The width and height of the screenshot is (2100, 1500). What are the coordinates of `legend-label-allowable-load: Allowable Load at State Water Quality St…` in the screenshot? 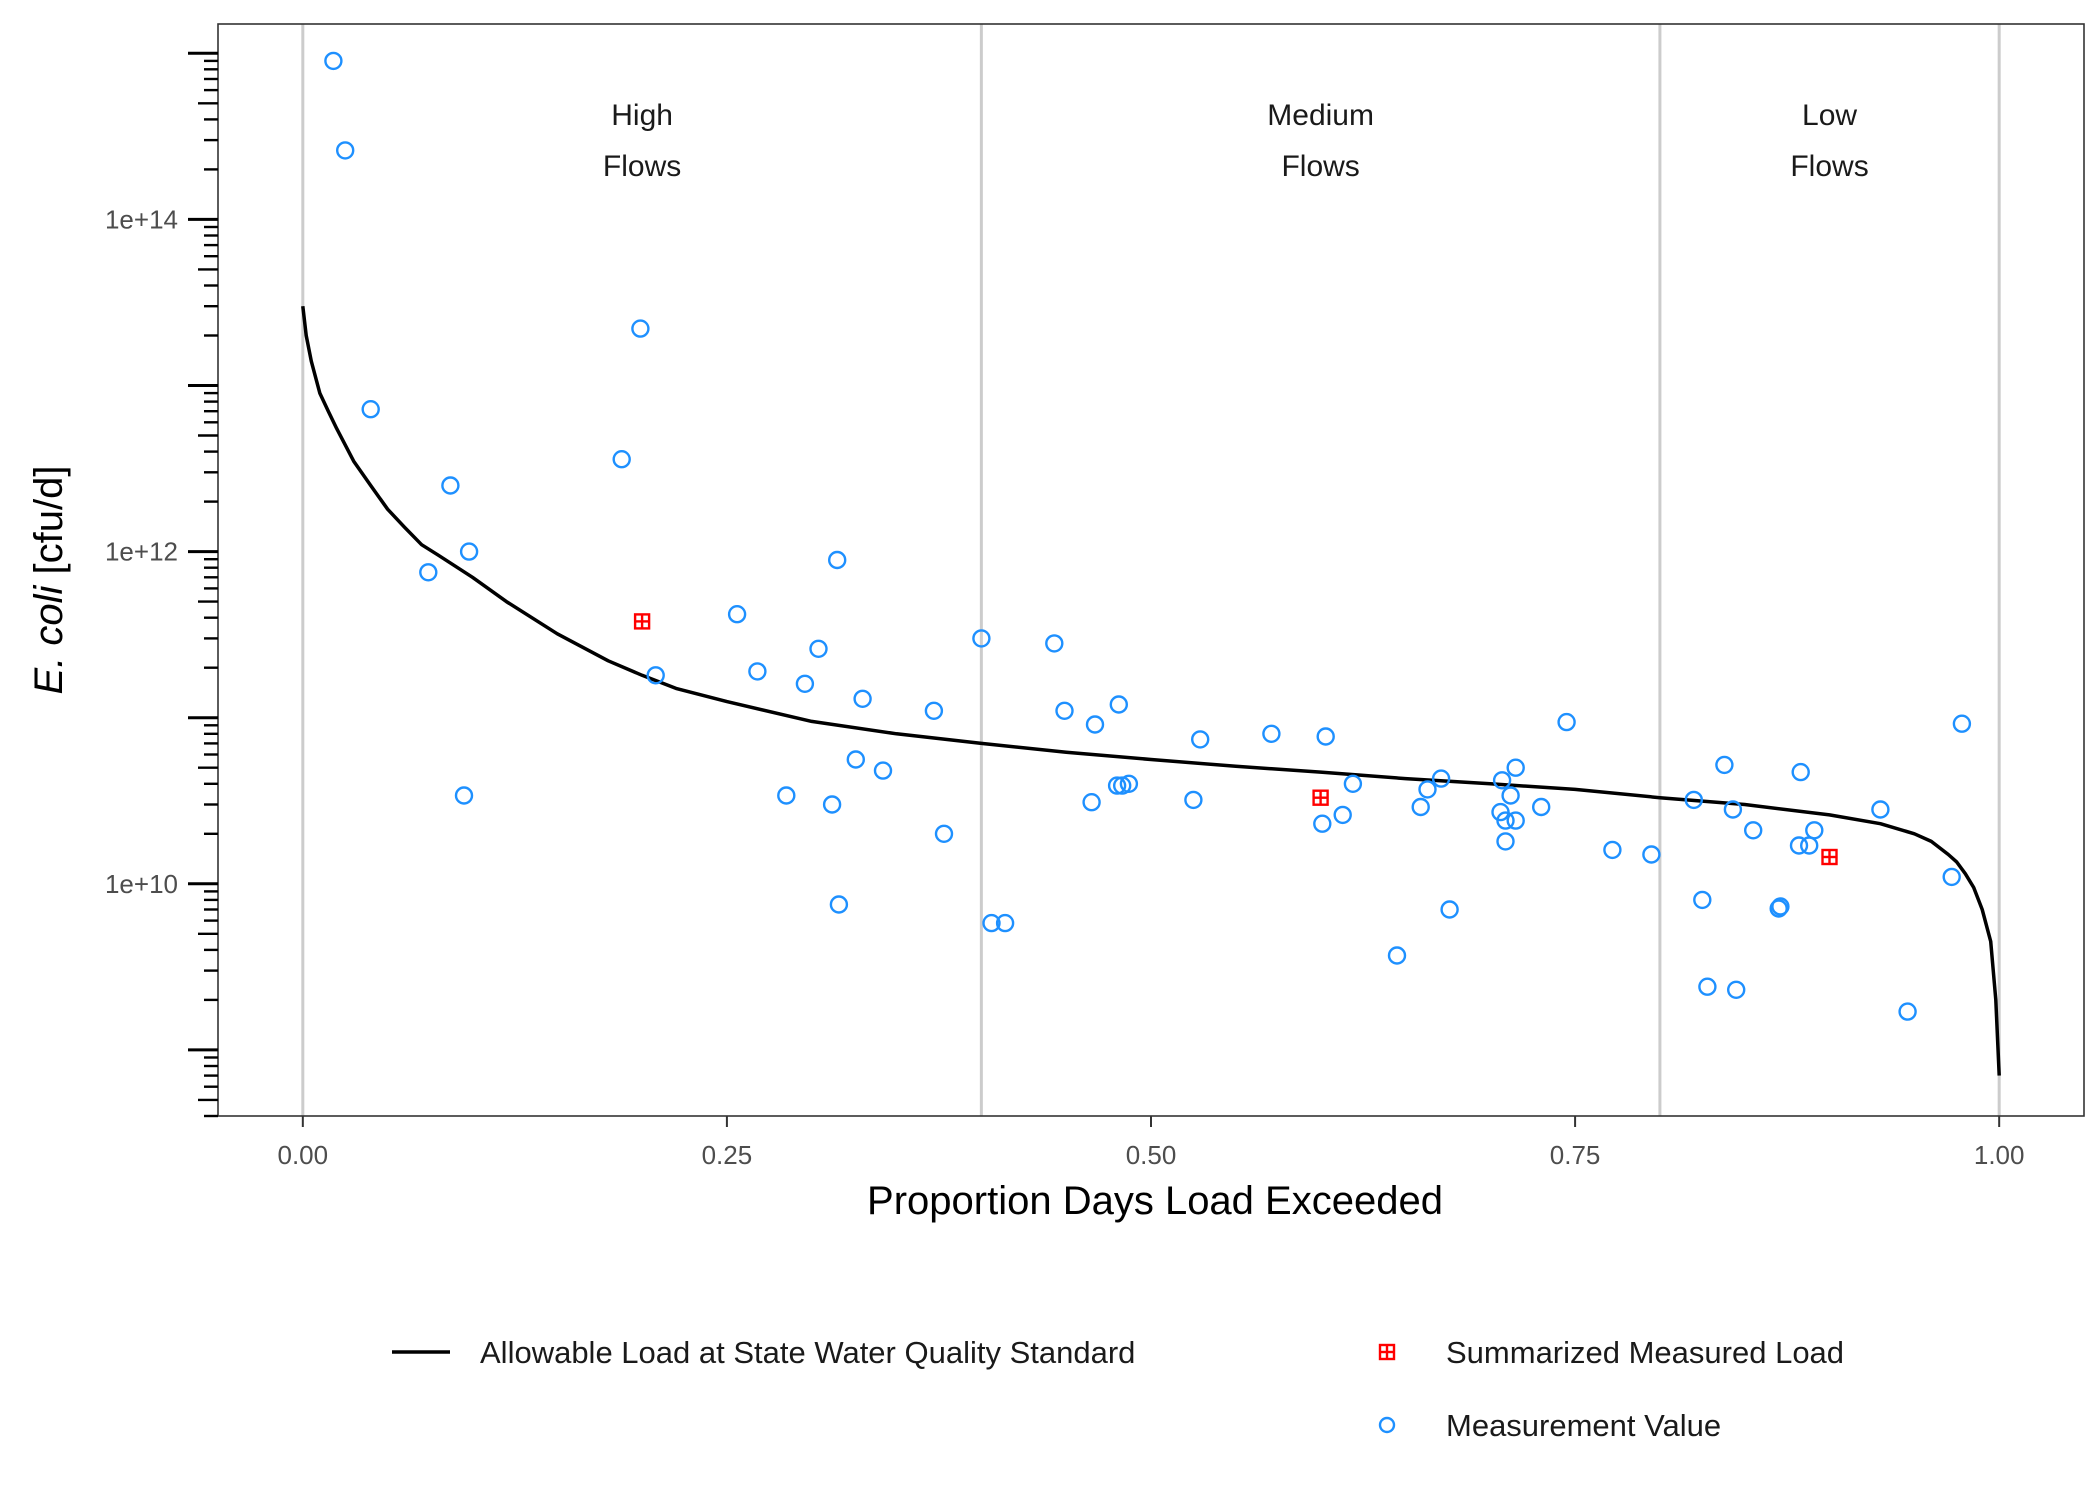 It's located at (807, 1352).